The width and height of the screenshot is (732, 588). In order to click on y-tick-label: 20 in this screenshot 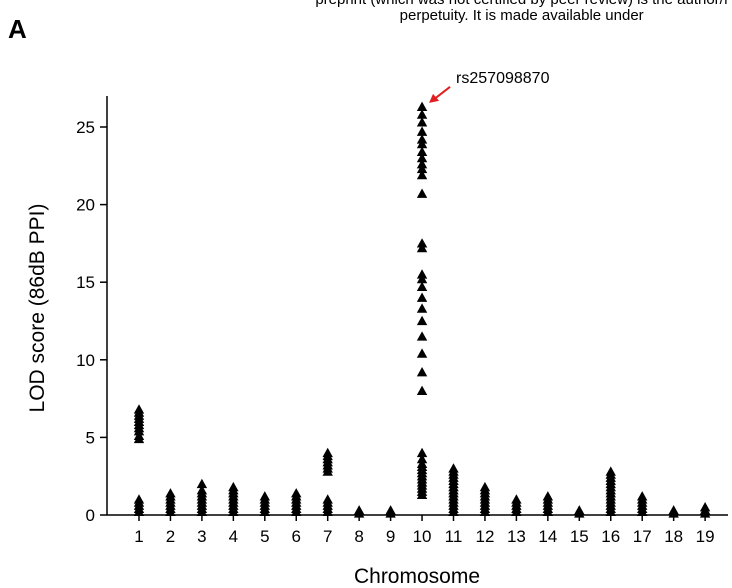, I will do `click(85, 205)`.